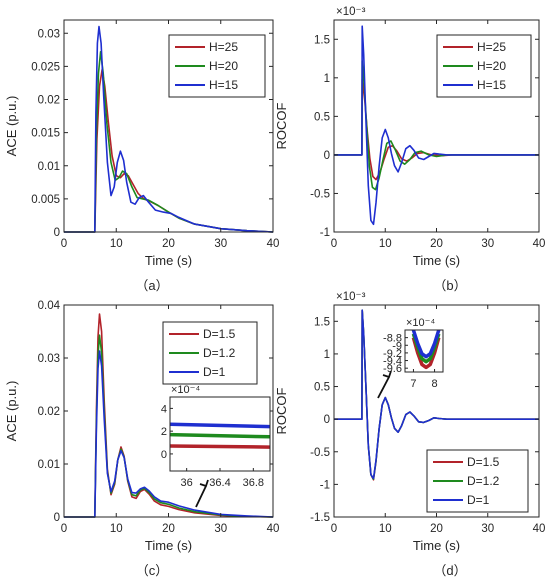 The height and width of the screenshot is (581, 550). Describe the element at coordinates (45, 67) in the screenshot. I see `y-tick-label-a: 0.025` at that location.